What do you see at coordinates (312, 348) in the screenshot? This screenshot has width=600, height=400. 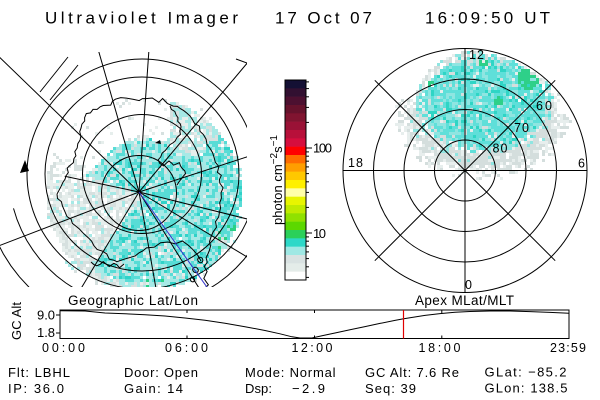 I see `svg-text: 12:00` at bounding box center [312, 348].